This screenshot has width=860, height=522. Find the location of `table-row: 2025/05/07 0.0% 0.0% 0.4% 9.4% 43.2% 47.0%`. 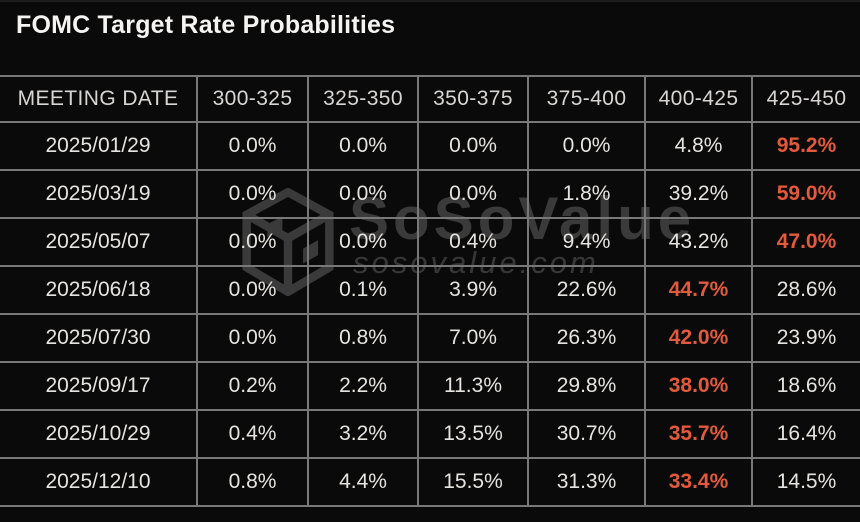

table-row: 2025/05/07 0.0% 0.0% 0.4% 9.4% 43.2% 47.0% is located at coordinates (430, 242).